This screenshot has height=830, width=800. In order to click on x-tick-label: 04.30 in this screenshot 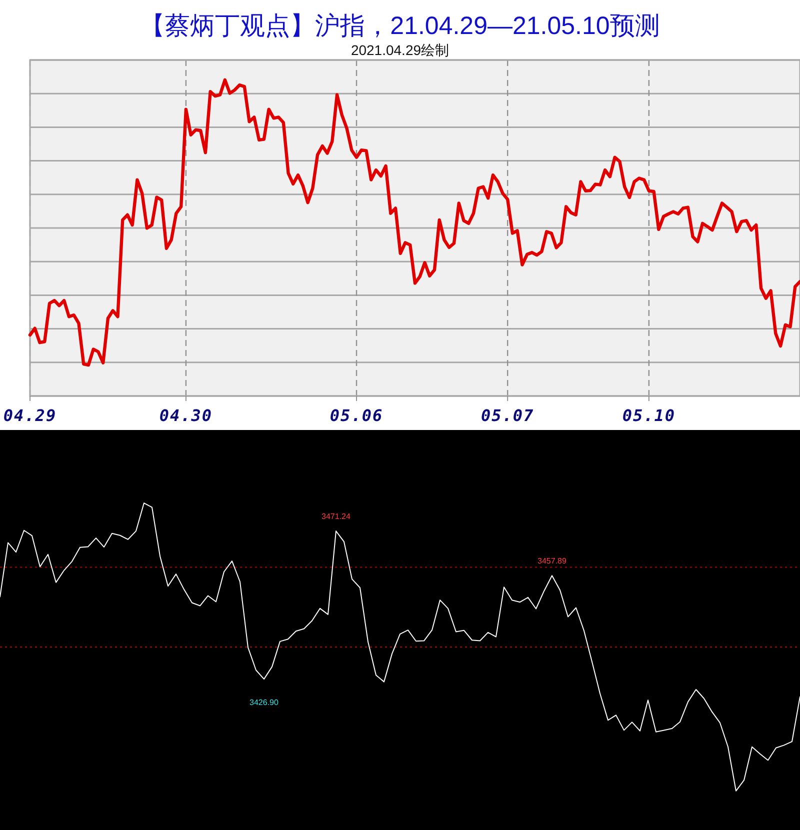, I will do `click(186, 415)`.